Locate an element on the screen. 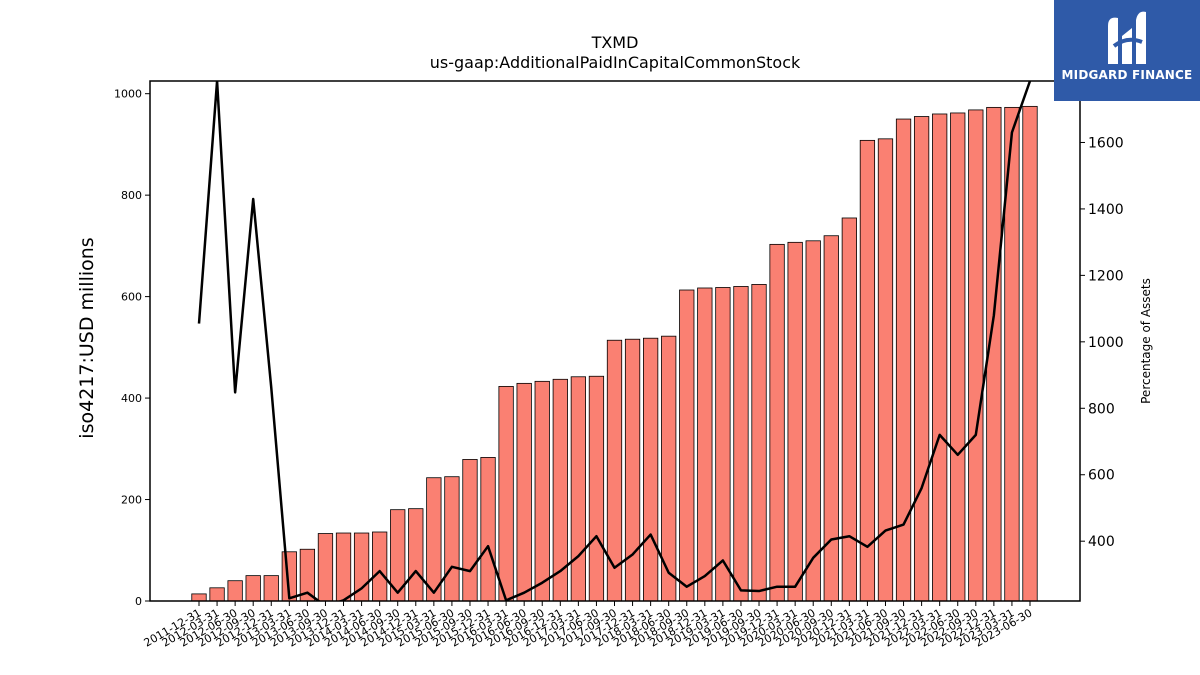 This screenshot has height=675, width=1200. y2-tick-label: 1000 is located at coordinates (1106, 343).